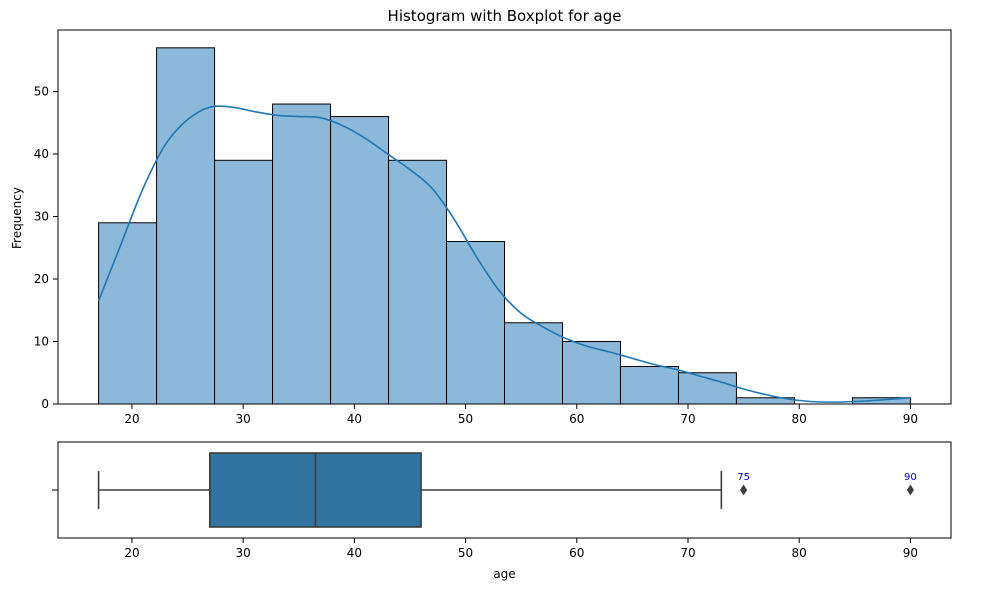 Image resolution: width=989 pixels, height=590 pixels. I want to click on y-tick-label: 10, so click(41, 342).